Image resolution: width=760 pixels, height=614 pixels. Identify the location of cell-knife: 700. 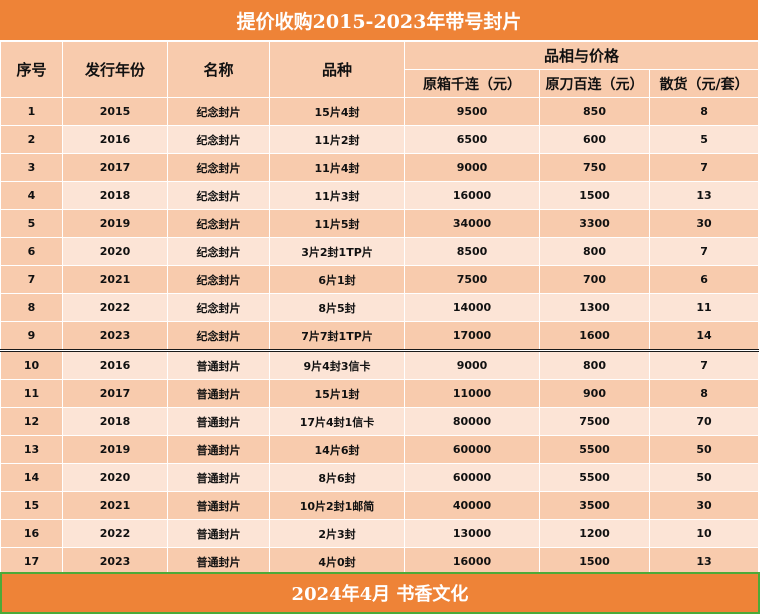
(594, 279).